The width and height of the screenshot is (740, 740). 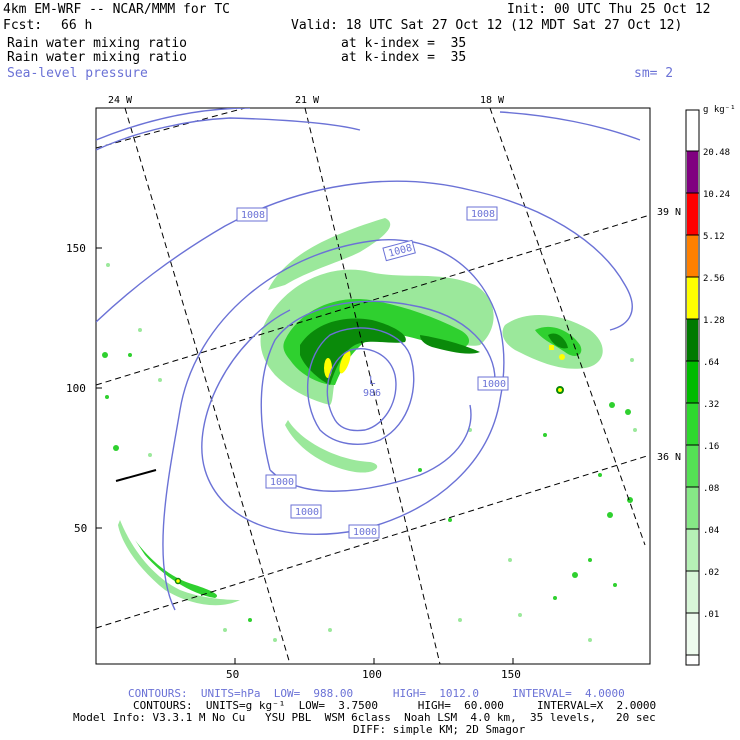 What do you see at coordinates (80, 528) in the screenshot?
I see `y-tick-50: 50` at bounding box center [80, 528].